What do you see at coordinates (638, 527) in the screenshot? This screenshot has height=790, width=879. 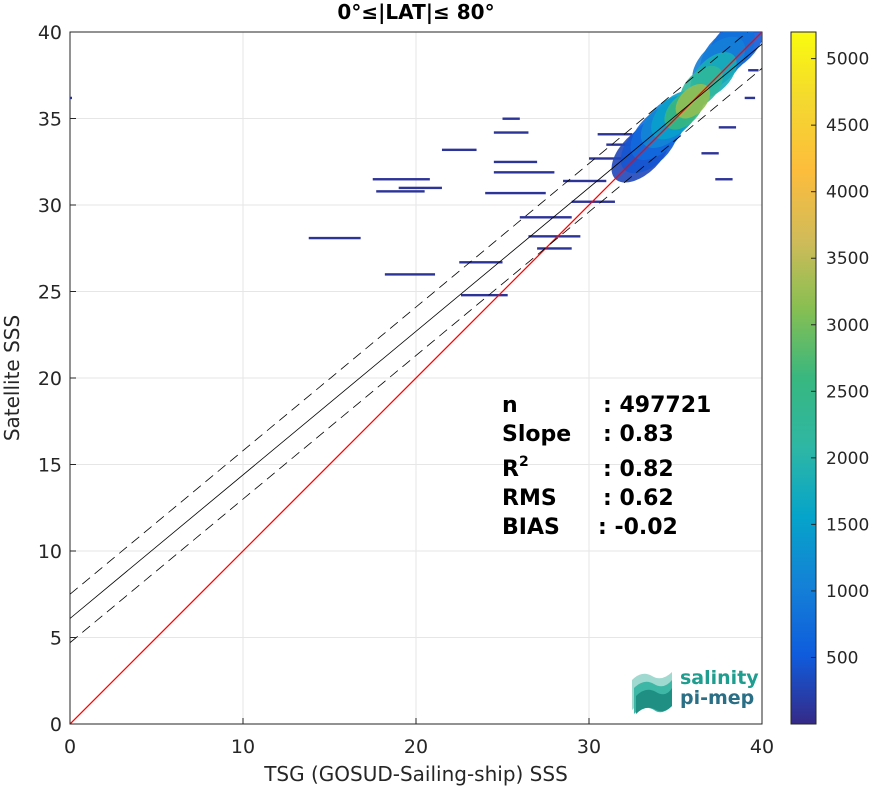 I see `stat-value: : -0.02` at bounding box center [638, 527].